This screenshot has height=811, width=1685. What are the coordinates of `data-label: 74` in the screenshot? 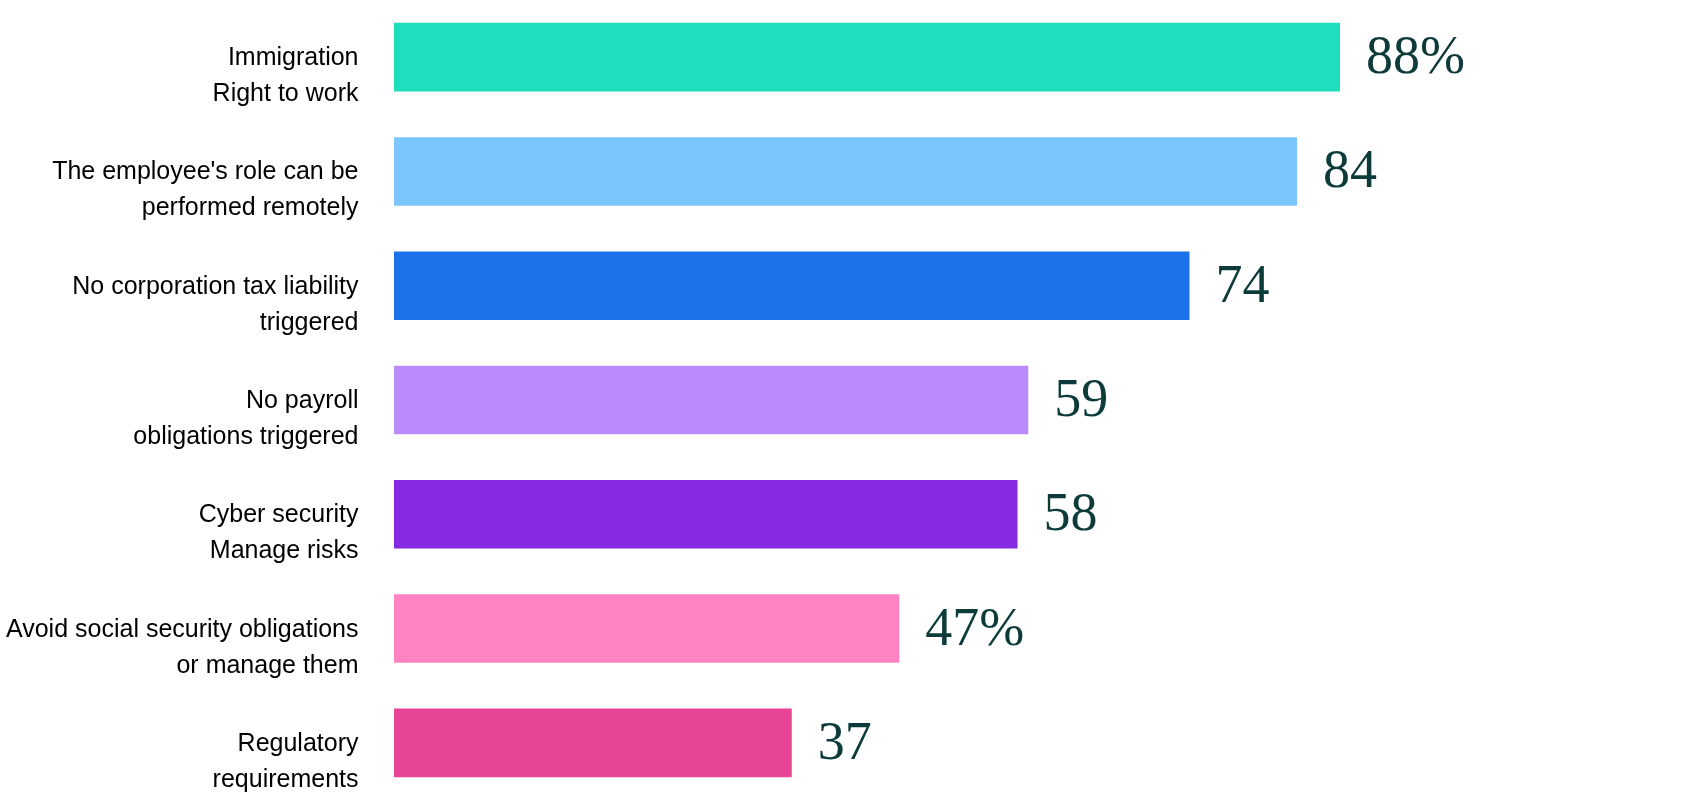 It's located at (1242, 283).